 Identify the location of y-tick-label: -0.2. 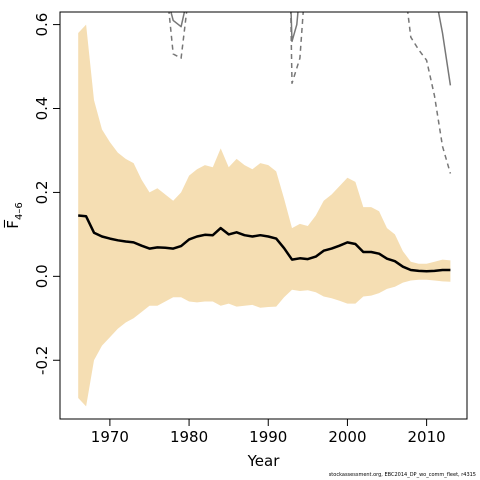
(42, 360).